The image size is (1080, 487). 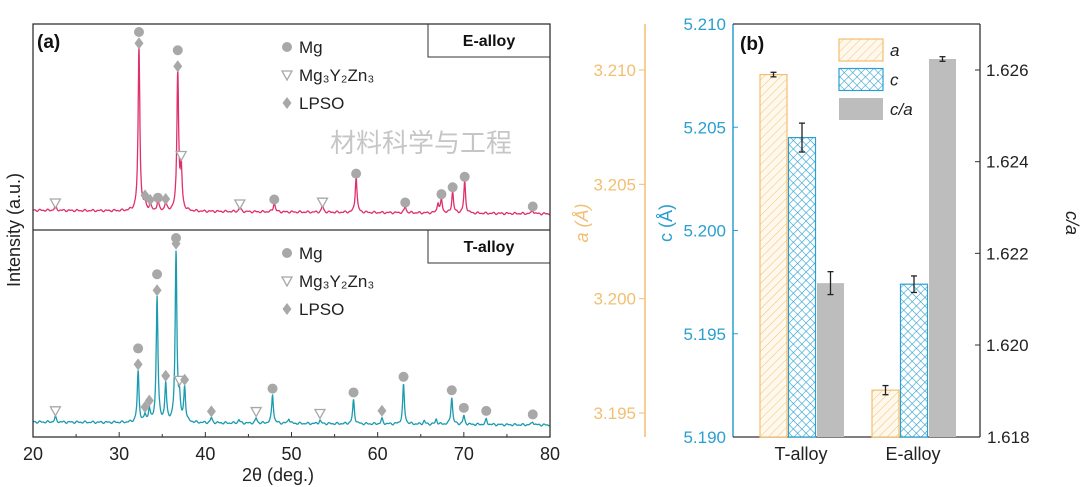 What do you see at coordinates (614, 413) in the screenshot?
I see `a-tick-label: 3.195` at bounding box center [614, 413].